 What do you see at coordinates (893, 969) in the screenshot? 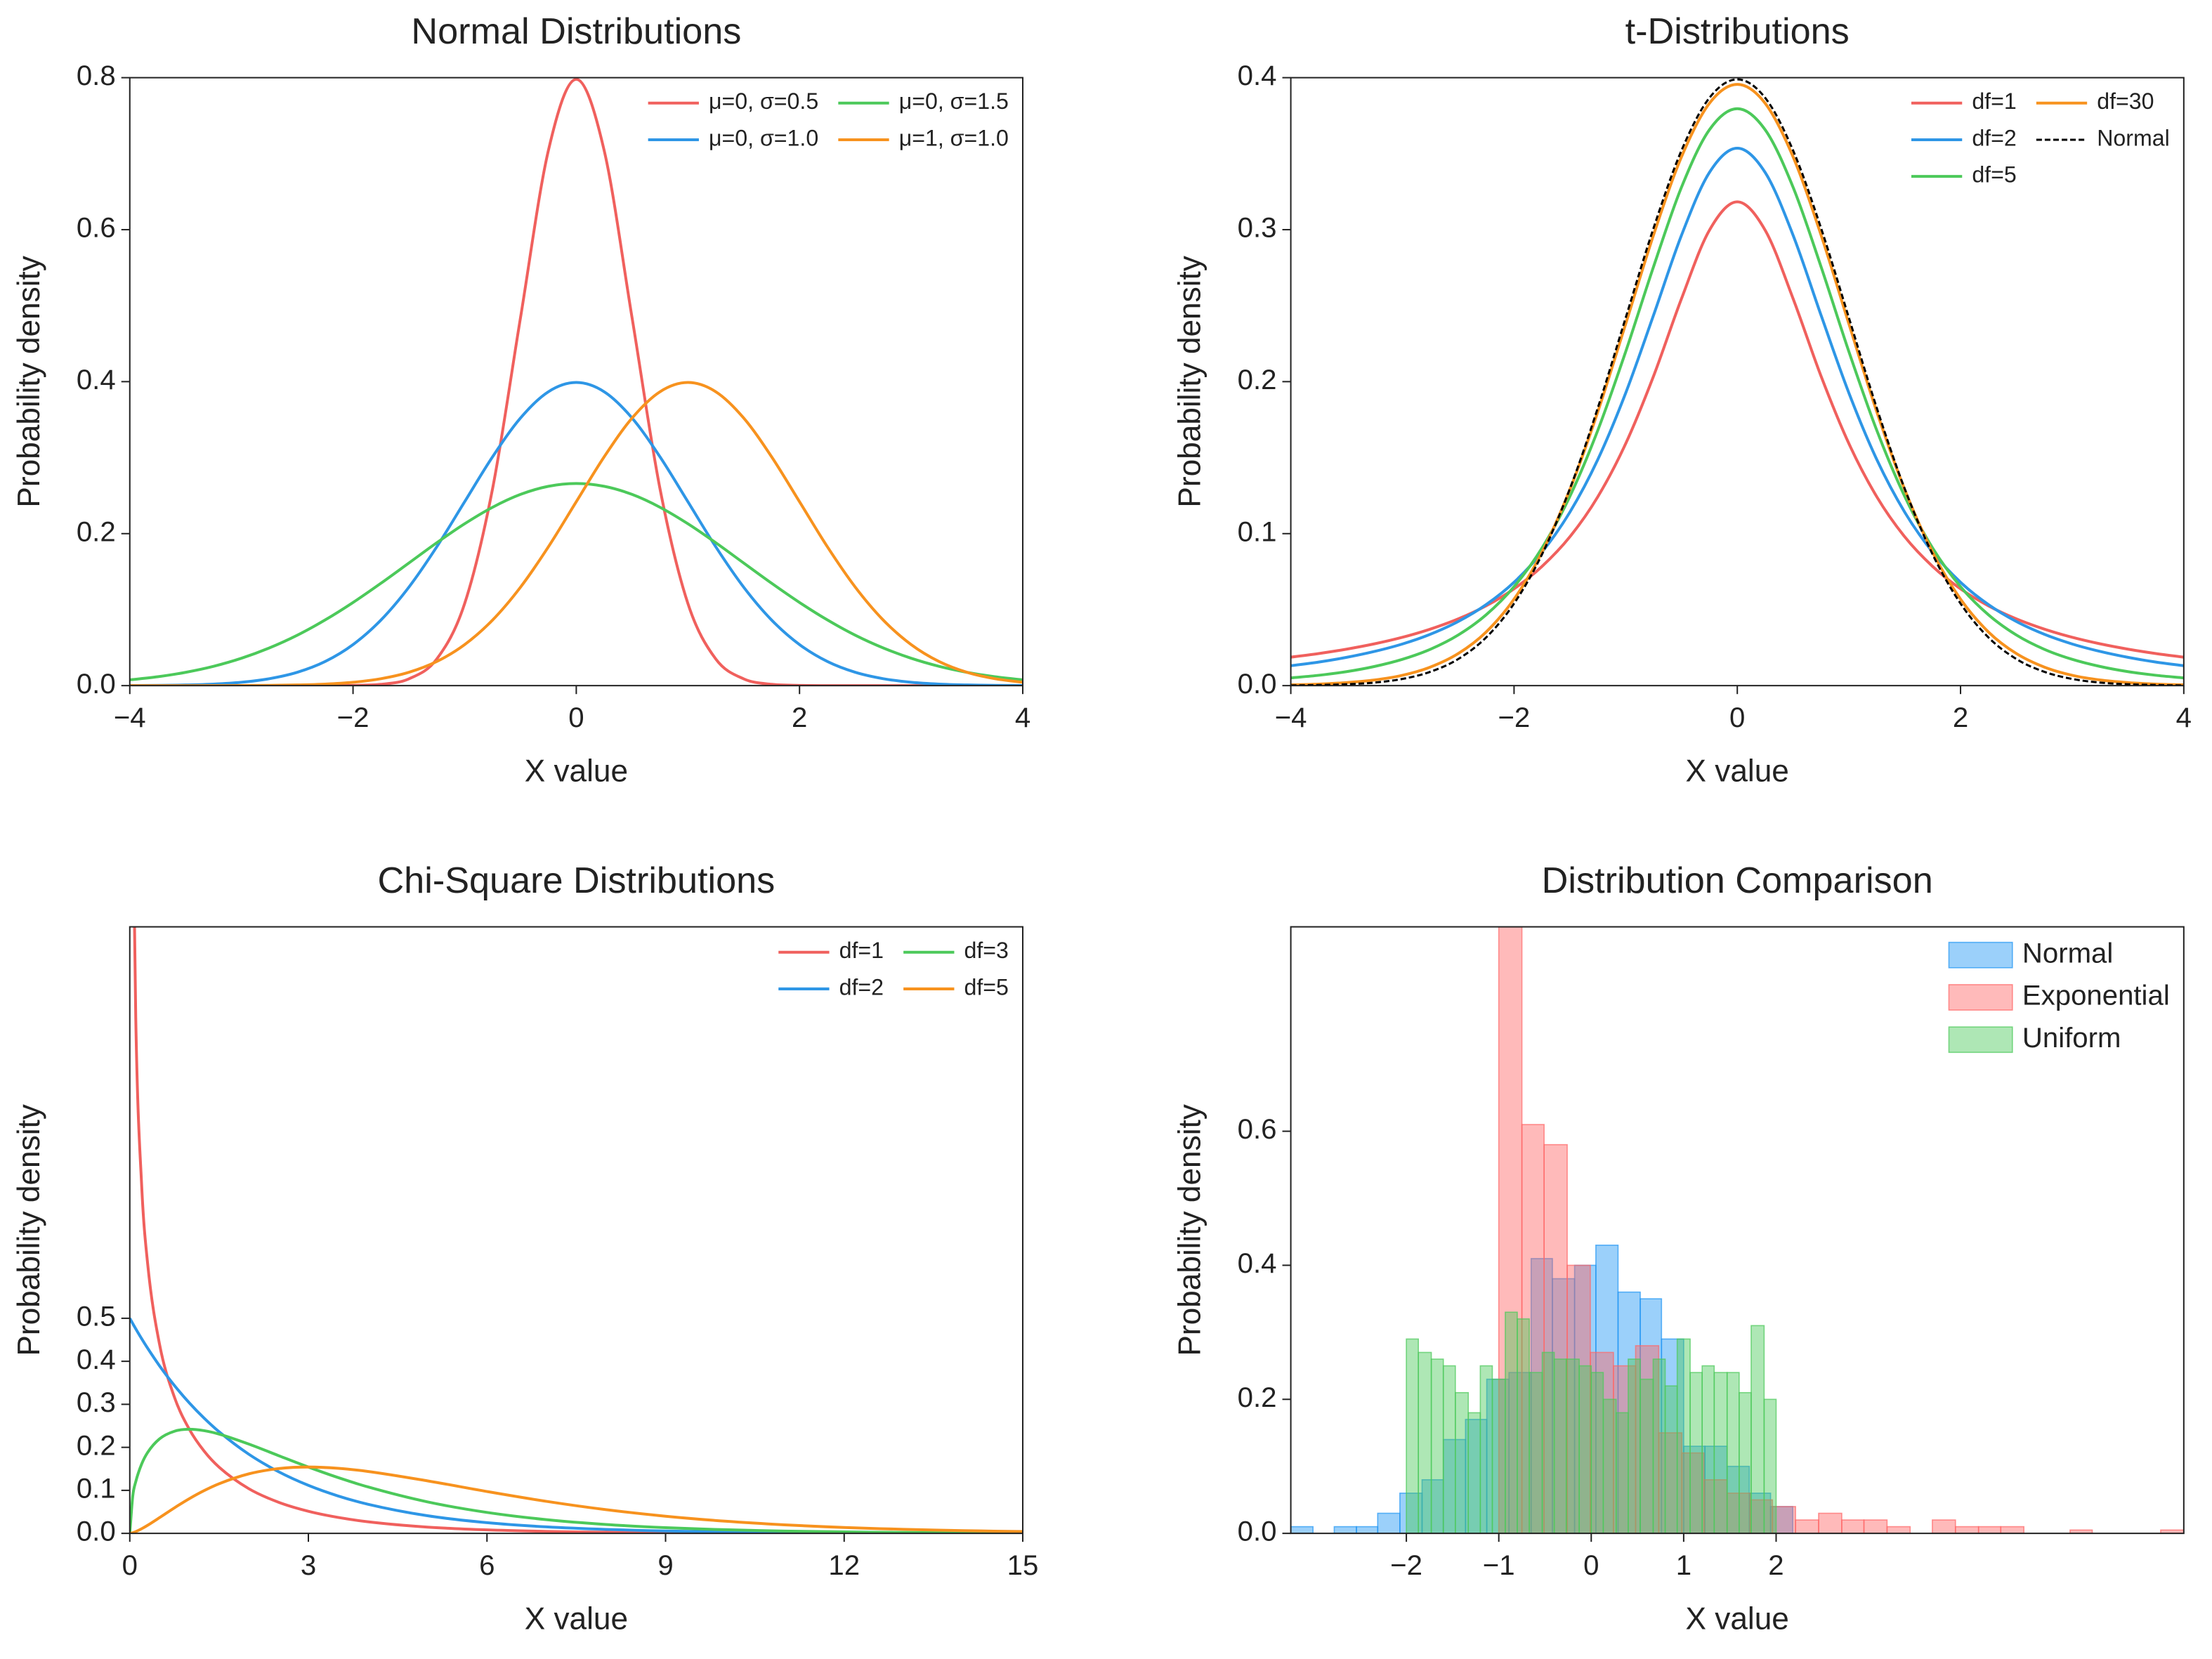
I see `legend: df=1 df=2 df=3 df=5` at bounding box center [893, 969].